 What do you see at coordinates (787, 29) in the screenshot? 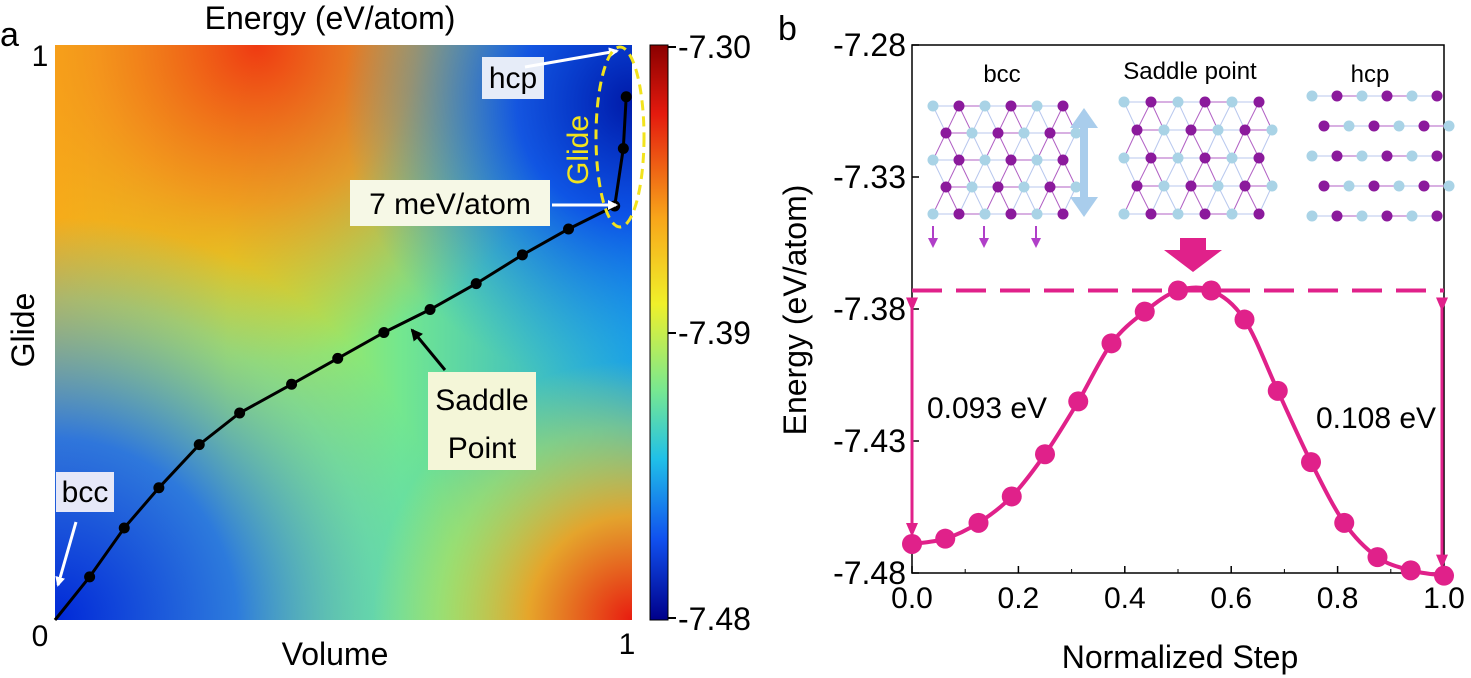
I see `panel-b-label: b` at bounding box center [787, 29].